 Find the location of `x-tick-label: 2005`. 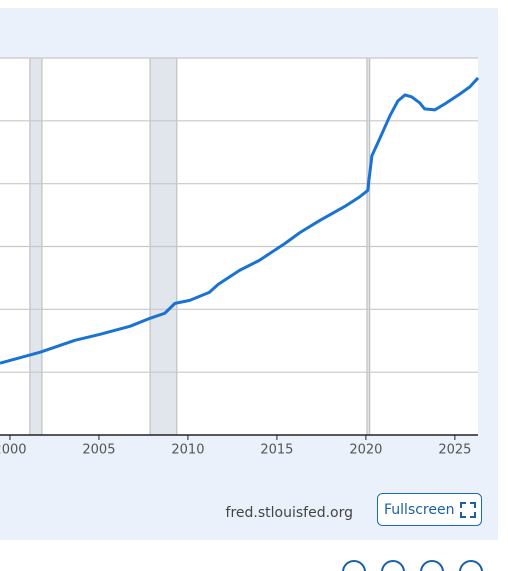

x-tick-label: 2005 is located at coordinates (98, 450).